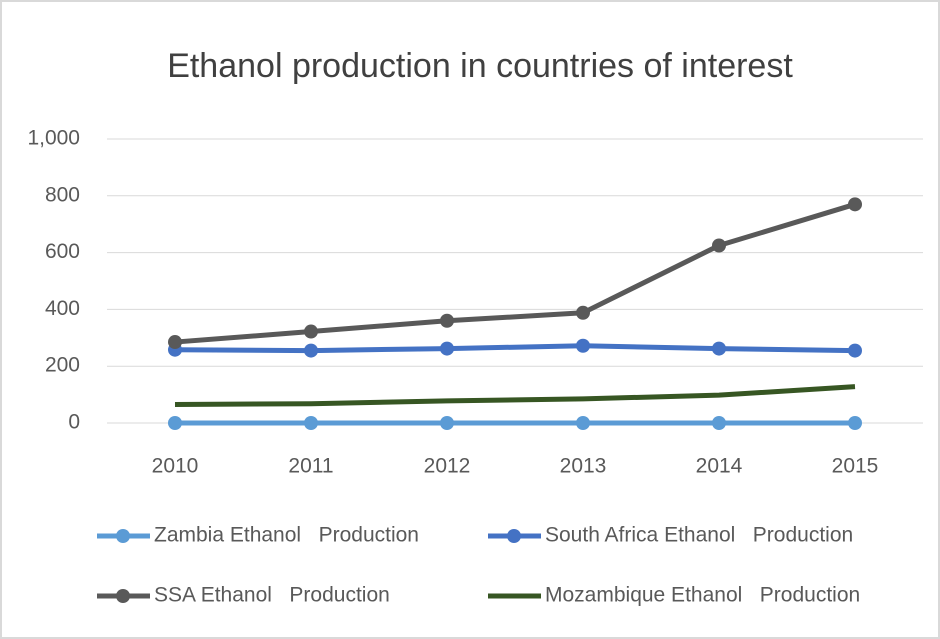  What do you see at coordinates (702, 595) in the screenshot?
I see `legend-label: Mozambique Ethanol Production` at bounding box center [702, 595].